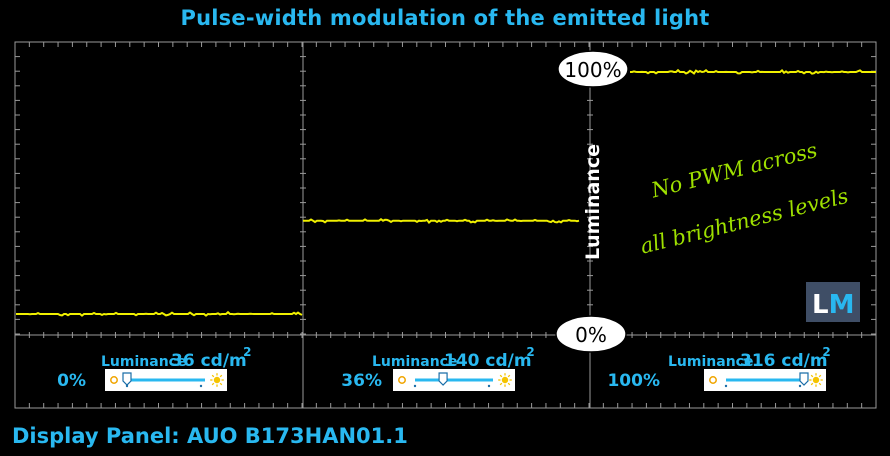 Image resolution: width=890 pixels, height=456 pixels. I want to click on marker-top-label: 100%, so click(592, 70).